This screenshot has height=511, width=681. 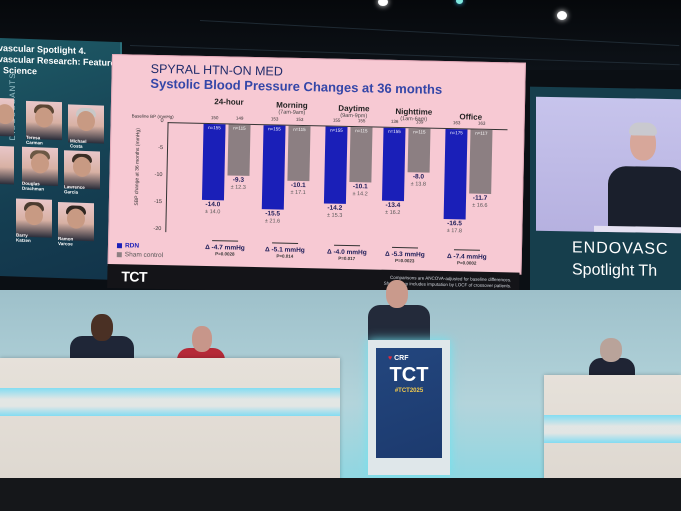 I want to click on y-tick: 0, so click(x=162, y=121).